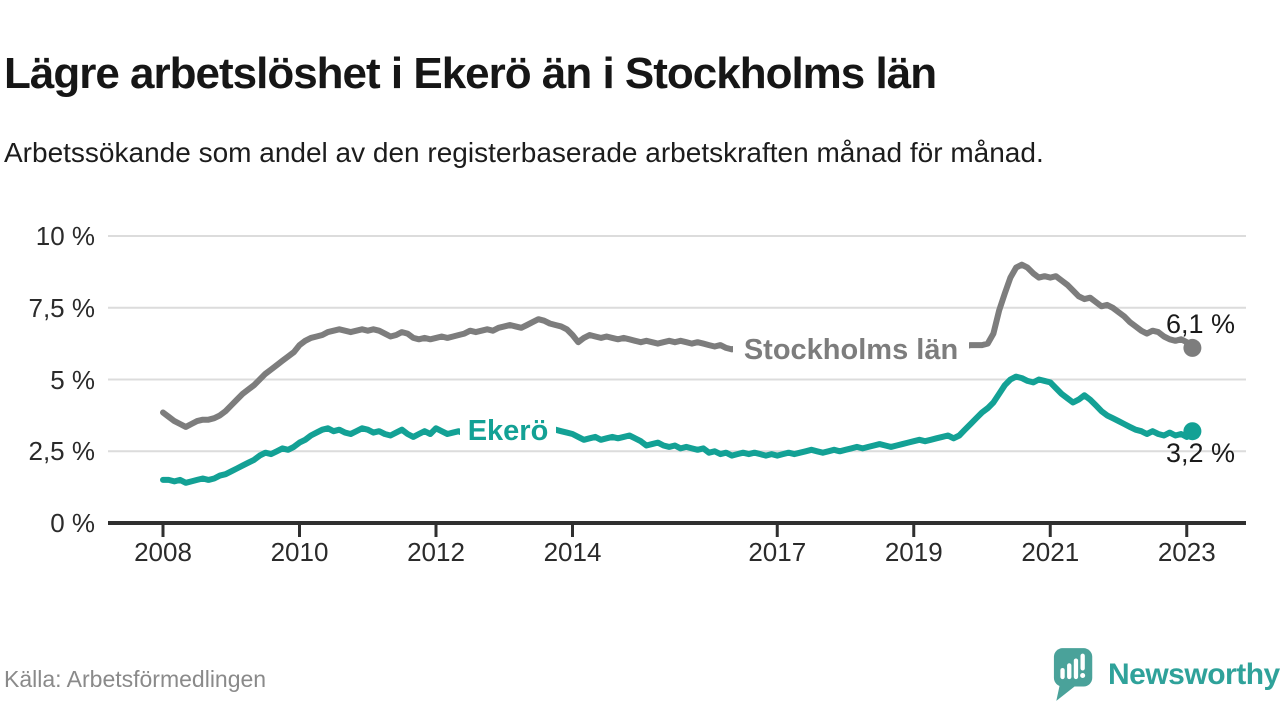  Describe the element at coordinates (1073, 674) in the screenshot. I see `newsworthy-logo-icon` at that location.